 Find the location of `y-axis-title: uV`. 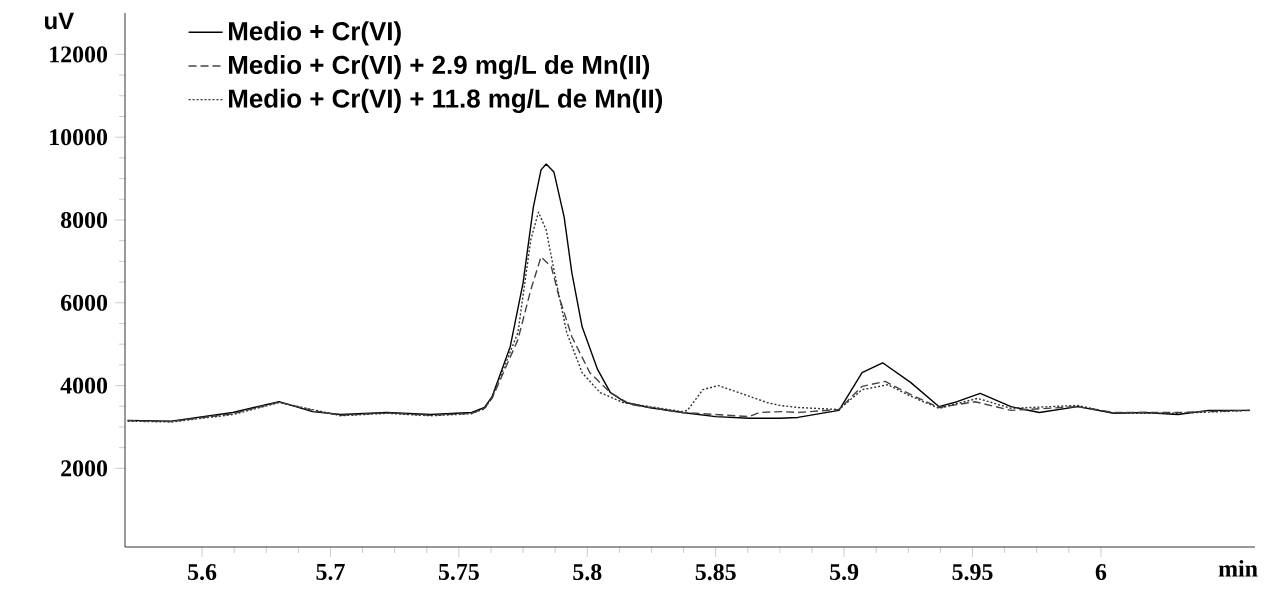

y-axis-title: uV is located at coordinates (59, 21).